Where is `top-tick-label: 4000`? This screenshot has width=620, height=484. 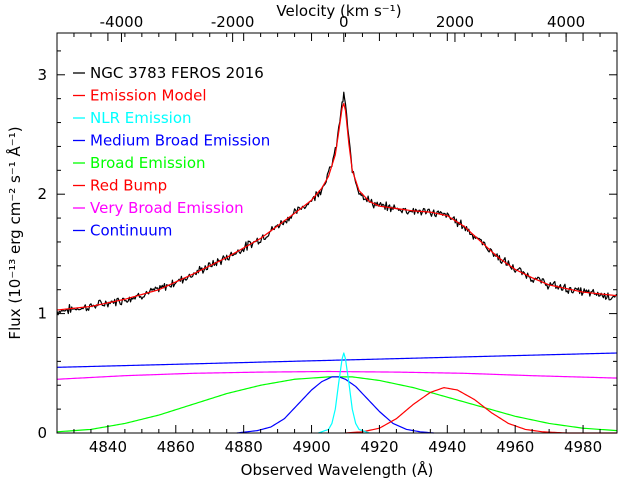 top-tick-label: 4000 is located at coordinates (566, 22).